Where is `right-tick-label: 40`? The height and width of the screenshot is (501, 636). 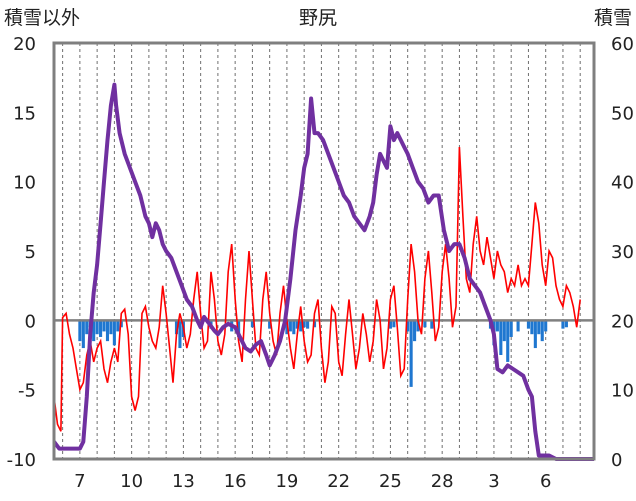 right-tick-label: 40 is located at coordinates (622, 183).